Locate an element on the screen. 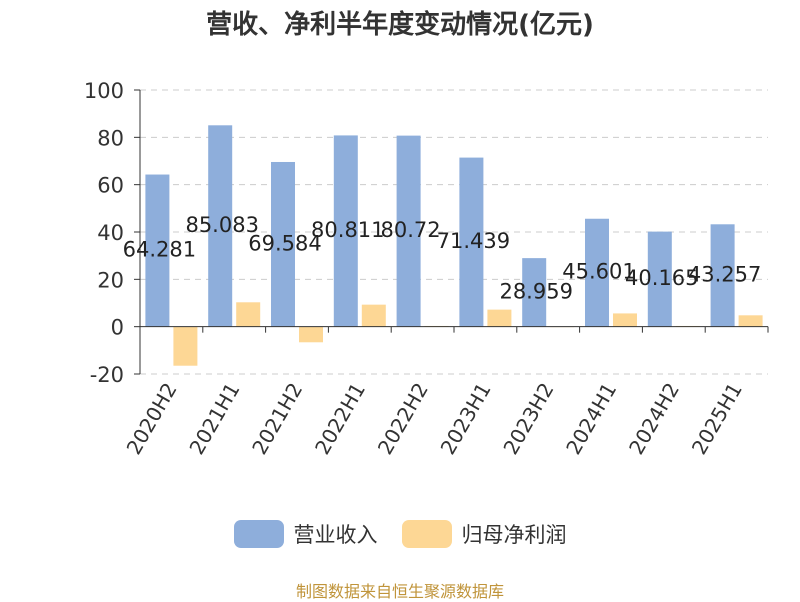 The width and height of the screenshot is (800, 602). data-label-revenue: 43.257 is located at coordinates (724, 274).